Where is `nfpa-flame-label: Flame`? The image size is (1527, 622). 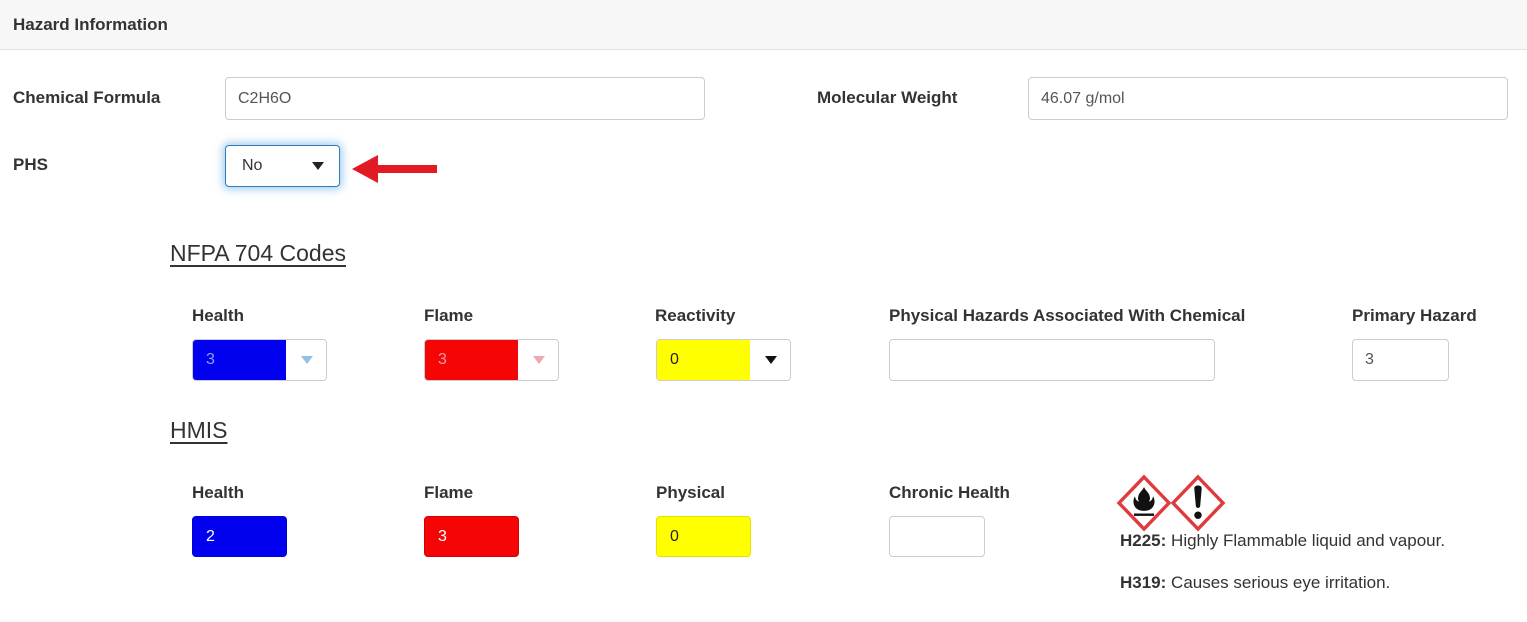
nfpa-flame-label: Flame is located at coordinates (449, 315).